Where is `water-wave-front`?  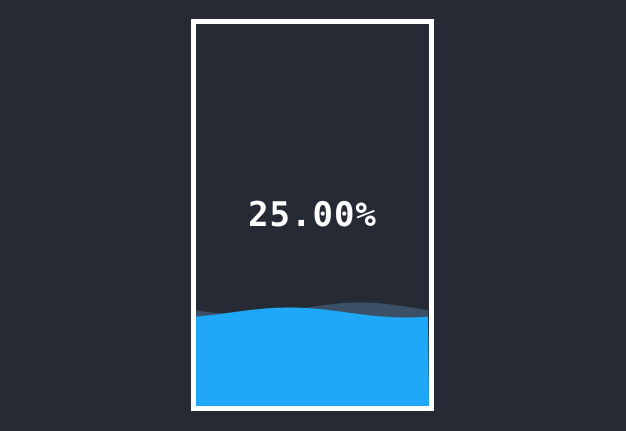
water-wave-front is located at coordinates (312, 356).